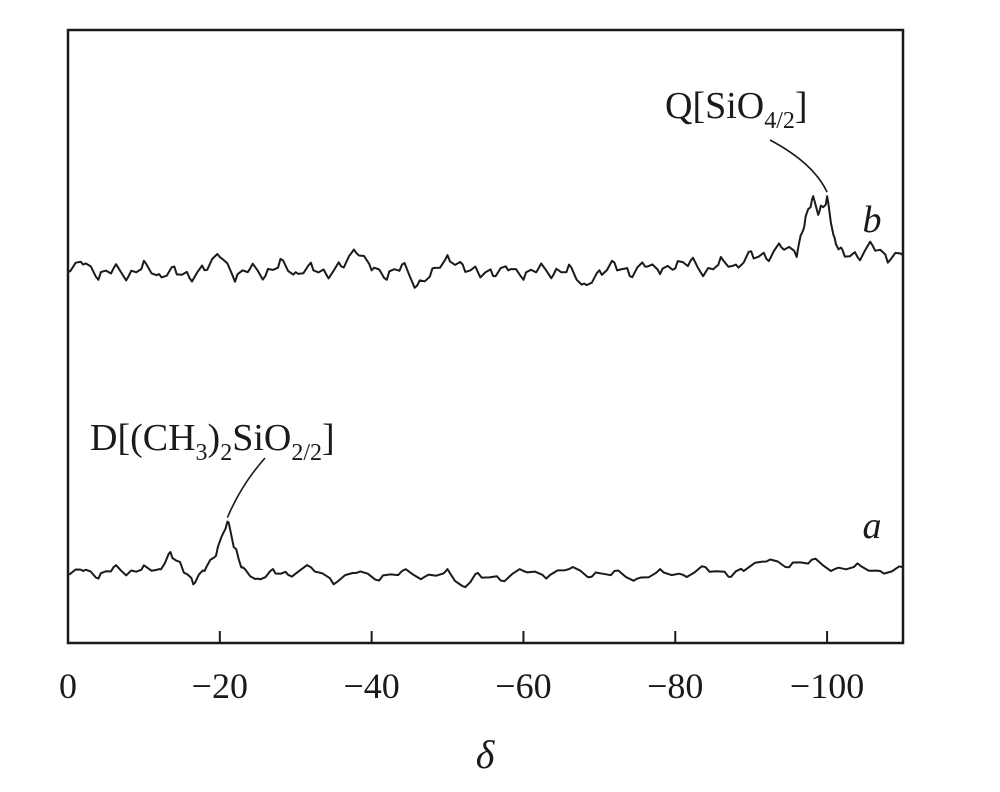 This screenshot has width=1000, height=792. Describe the element at coordinates (675, 686) in the screenshot. I see `x-tick-label: −80` at that location.